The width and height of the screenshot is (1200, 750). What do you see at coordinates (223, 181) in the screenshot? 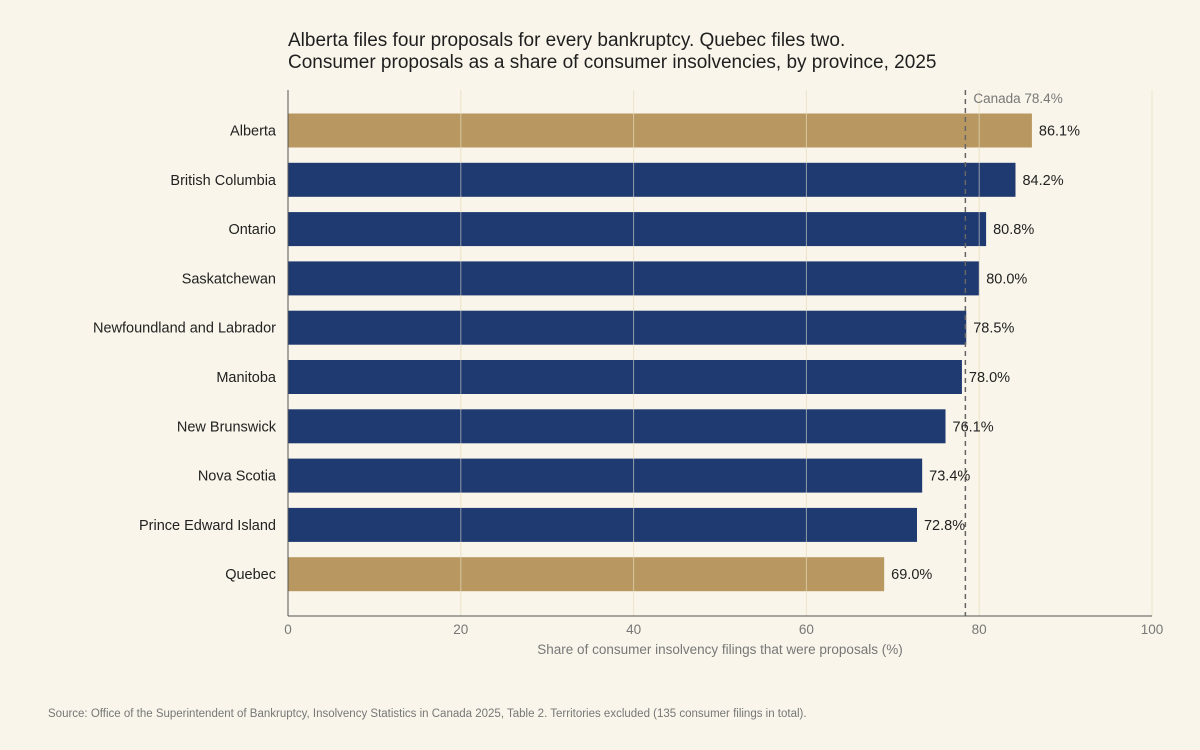
I see `category-label: British Columbia` at bounding box center [223, 181].